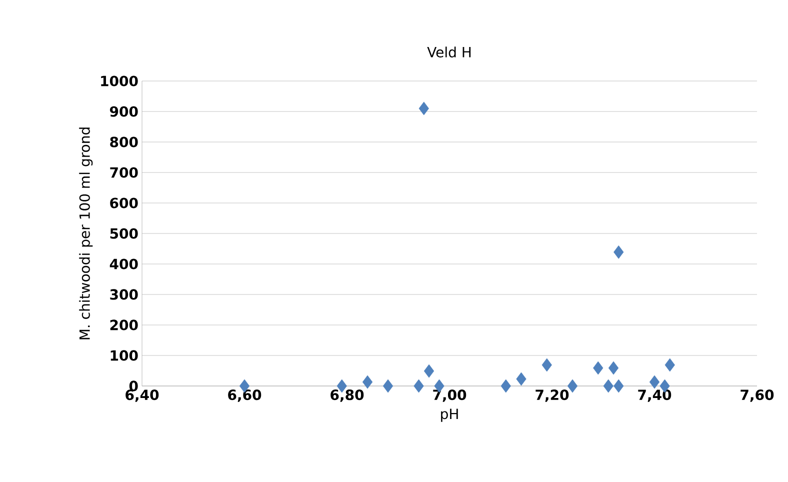 The height and width of the screenshot is (482, 788). Describe the element at coordinates (119, 81) in the screenshot. I see `y-tick-label: 1000` at that location.